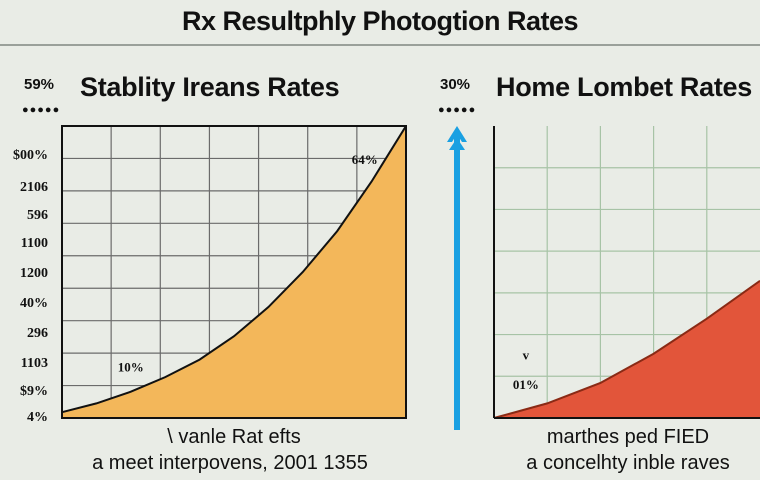 The image size is (760, 480). I want to click on right-panel-label: 30%, so click(455, 84).